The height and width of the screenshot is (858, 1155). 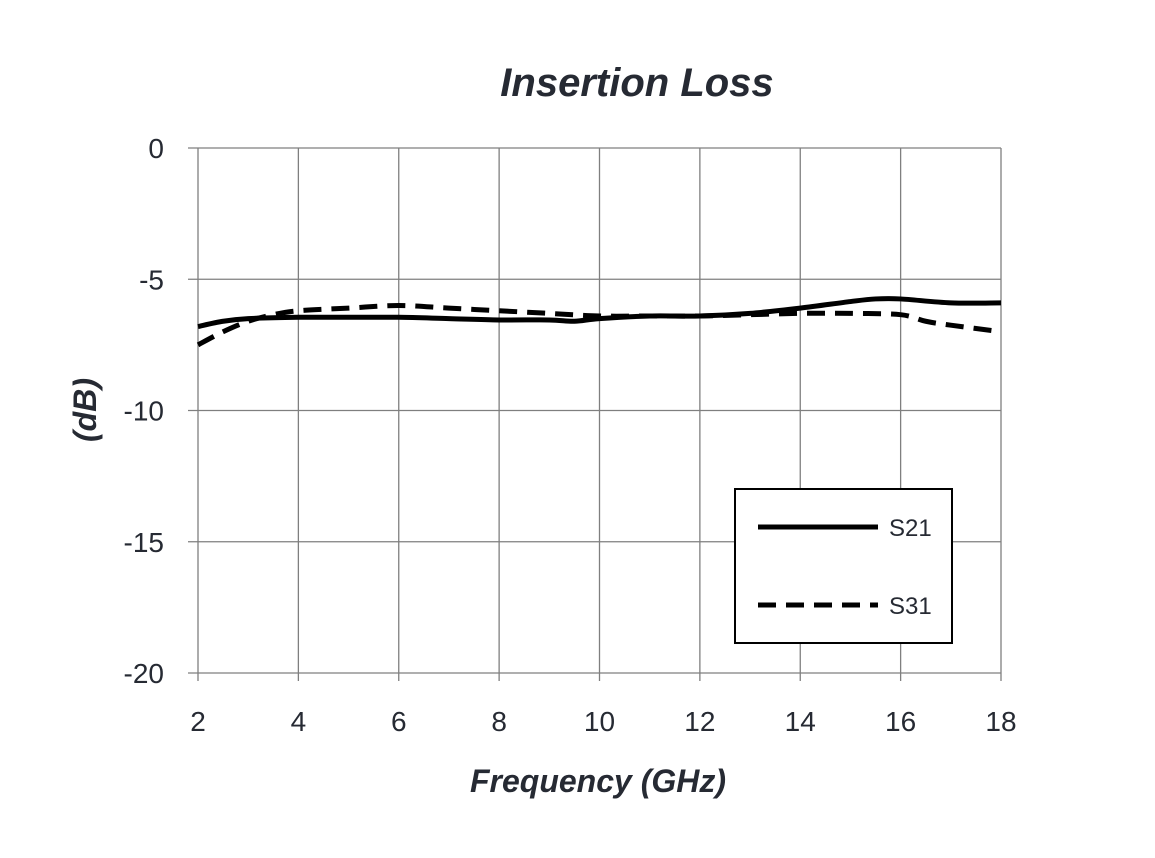 What do you see at coordinates (599, 312) in the screenshot?
I see `series-line-s21` at bounding box center [599, 312].